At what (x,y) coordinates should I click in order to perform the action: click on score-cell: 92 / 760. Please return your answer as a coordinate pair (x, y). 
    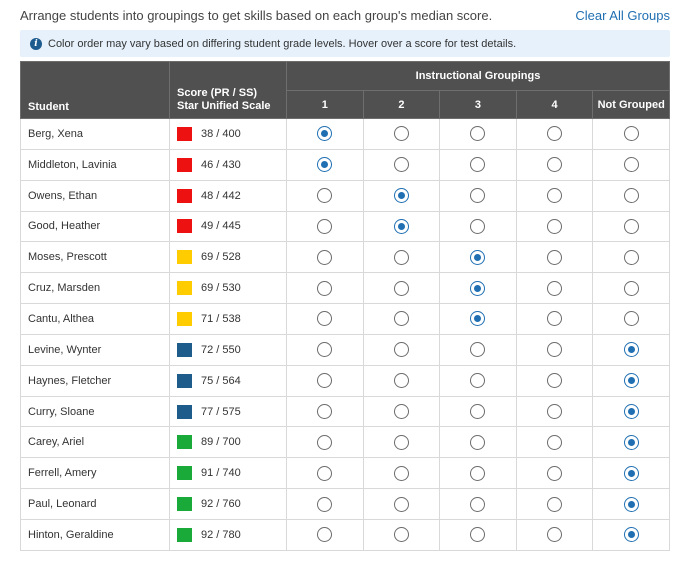
    Looking at the image, I should click on (228, 504).